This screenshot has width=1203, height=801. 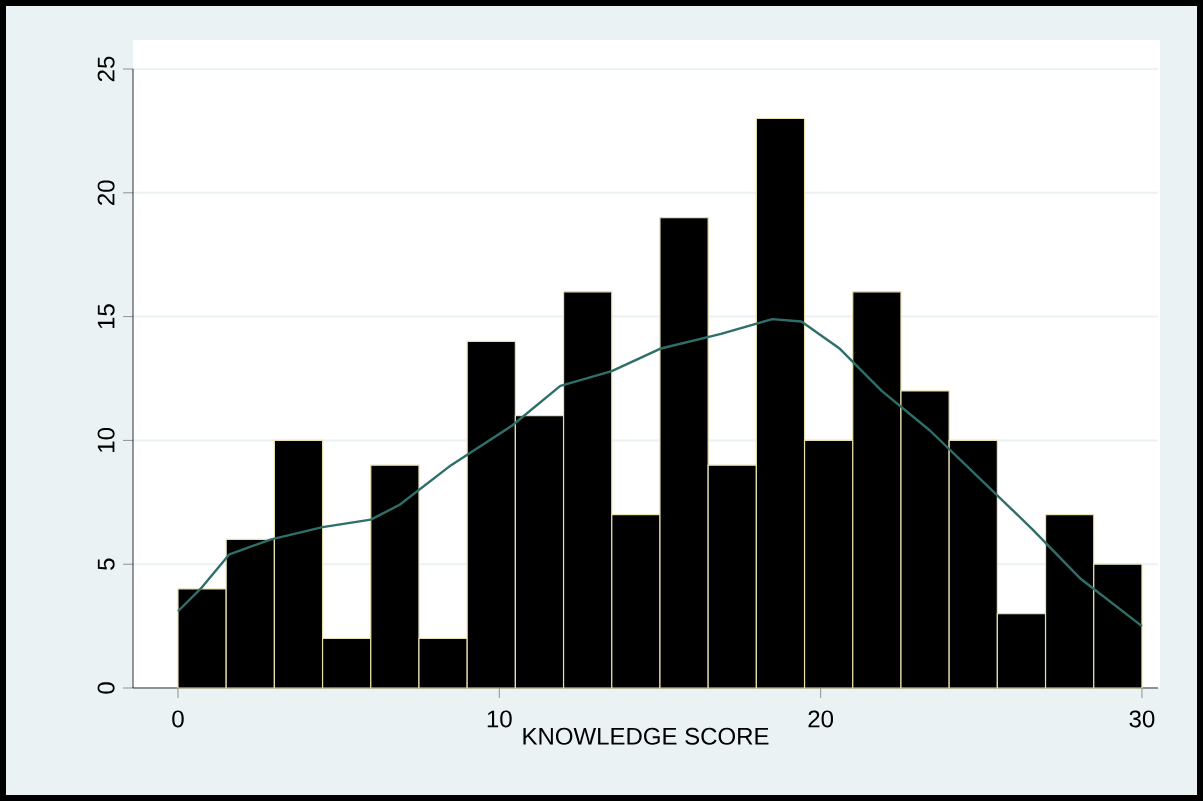 I want to click on y-tick-label: 0, so click(x=106, y=688).